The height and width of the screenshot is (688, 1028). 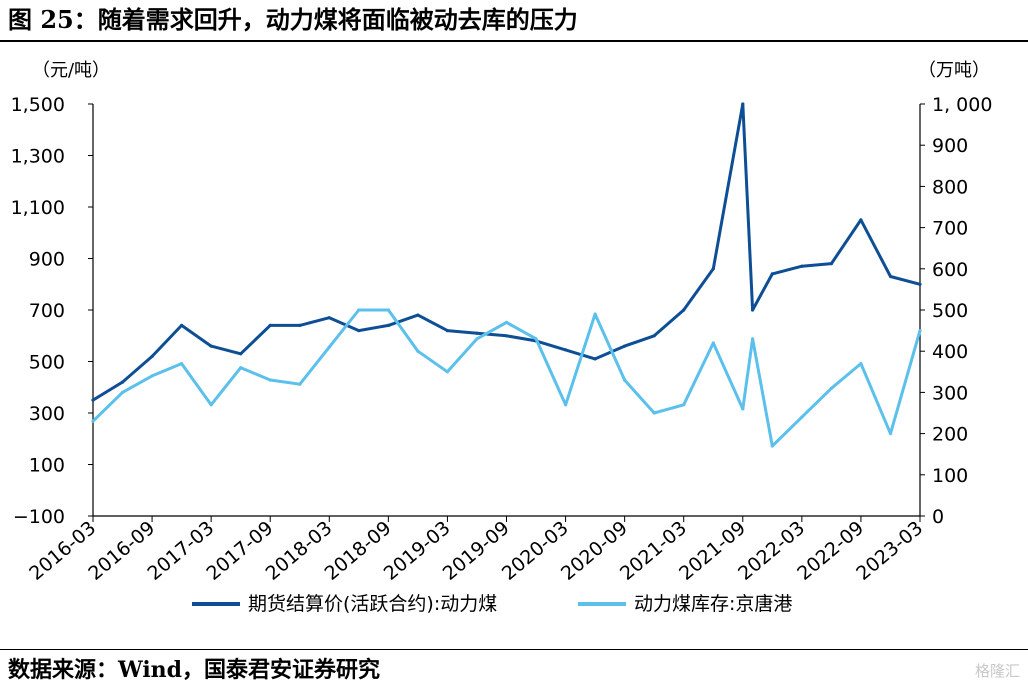 What do you see at coordinates (950, 187) in the screenshot?
I see `right-tick-label: 800` at bounding box center [950, 187].